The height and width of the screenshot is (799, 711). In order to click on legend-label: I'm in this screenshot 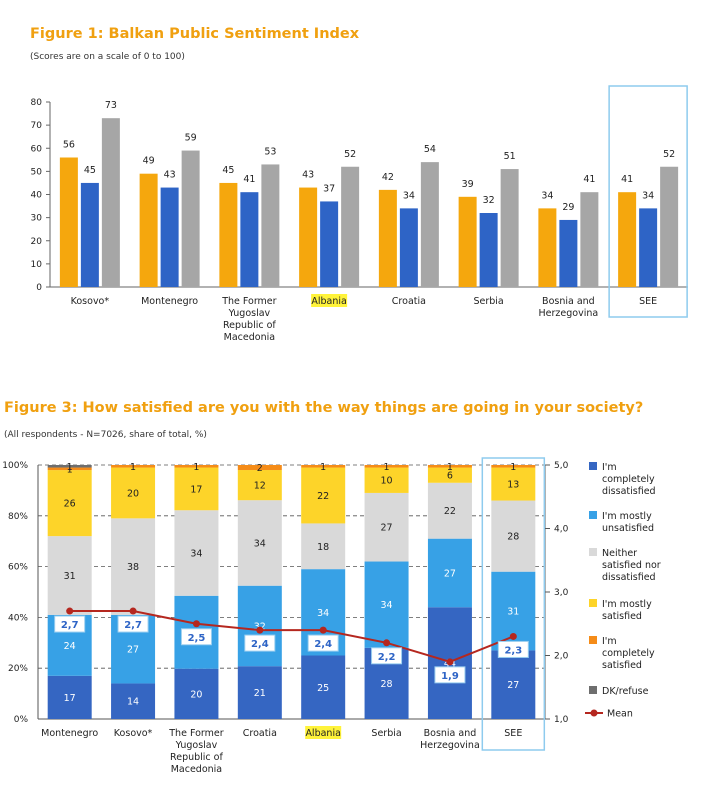, I will do `click(609, 467)`.